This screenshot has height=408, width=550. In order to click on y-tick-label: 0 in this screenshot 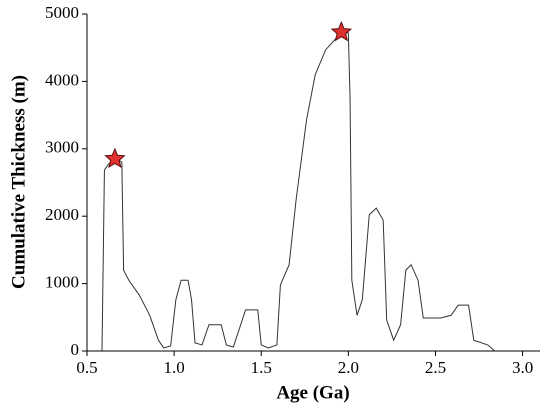, I will do `click(75, 349)`.